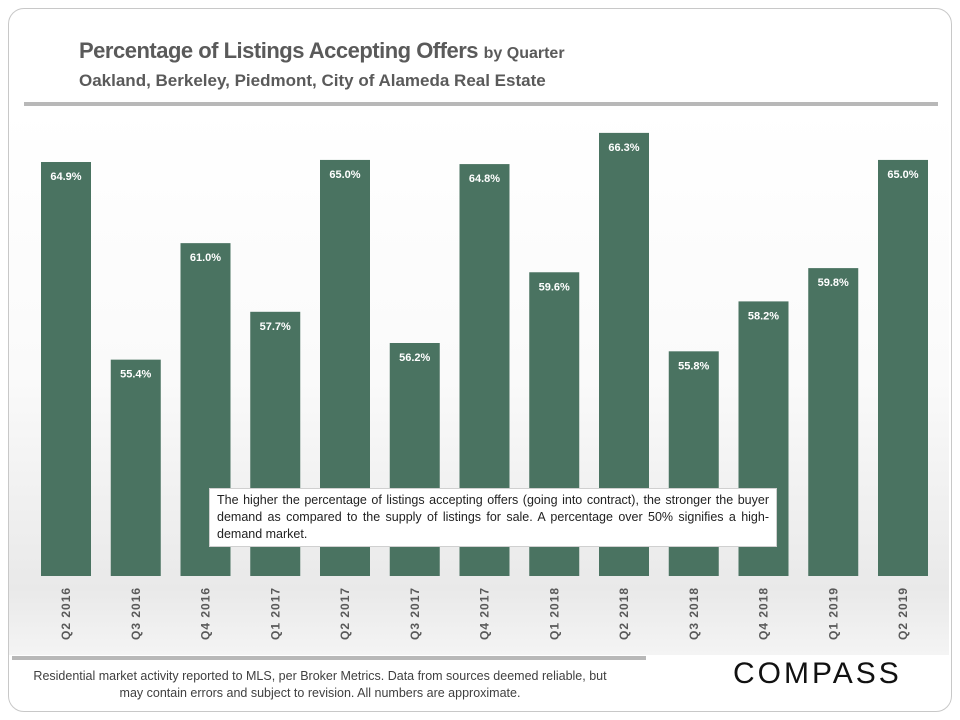  Describe the element at coordinates (554, 613) in the screenshot. I see `x-tick-label: Q1 2018` at that location.